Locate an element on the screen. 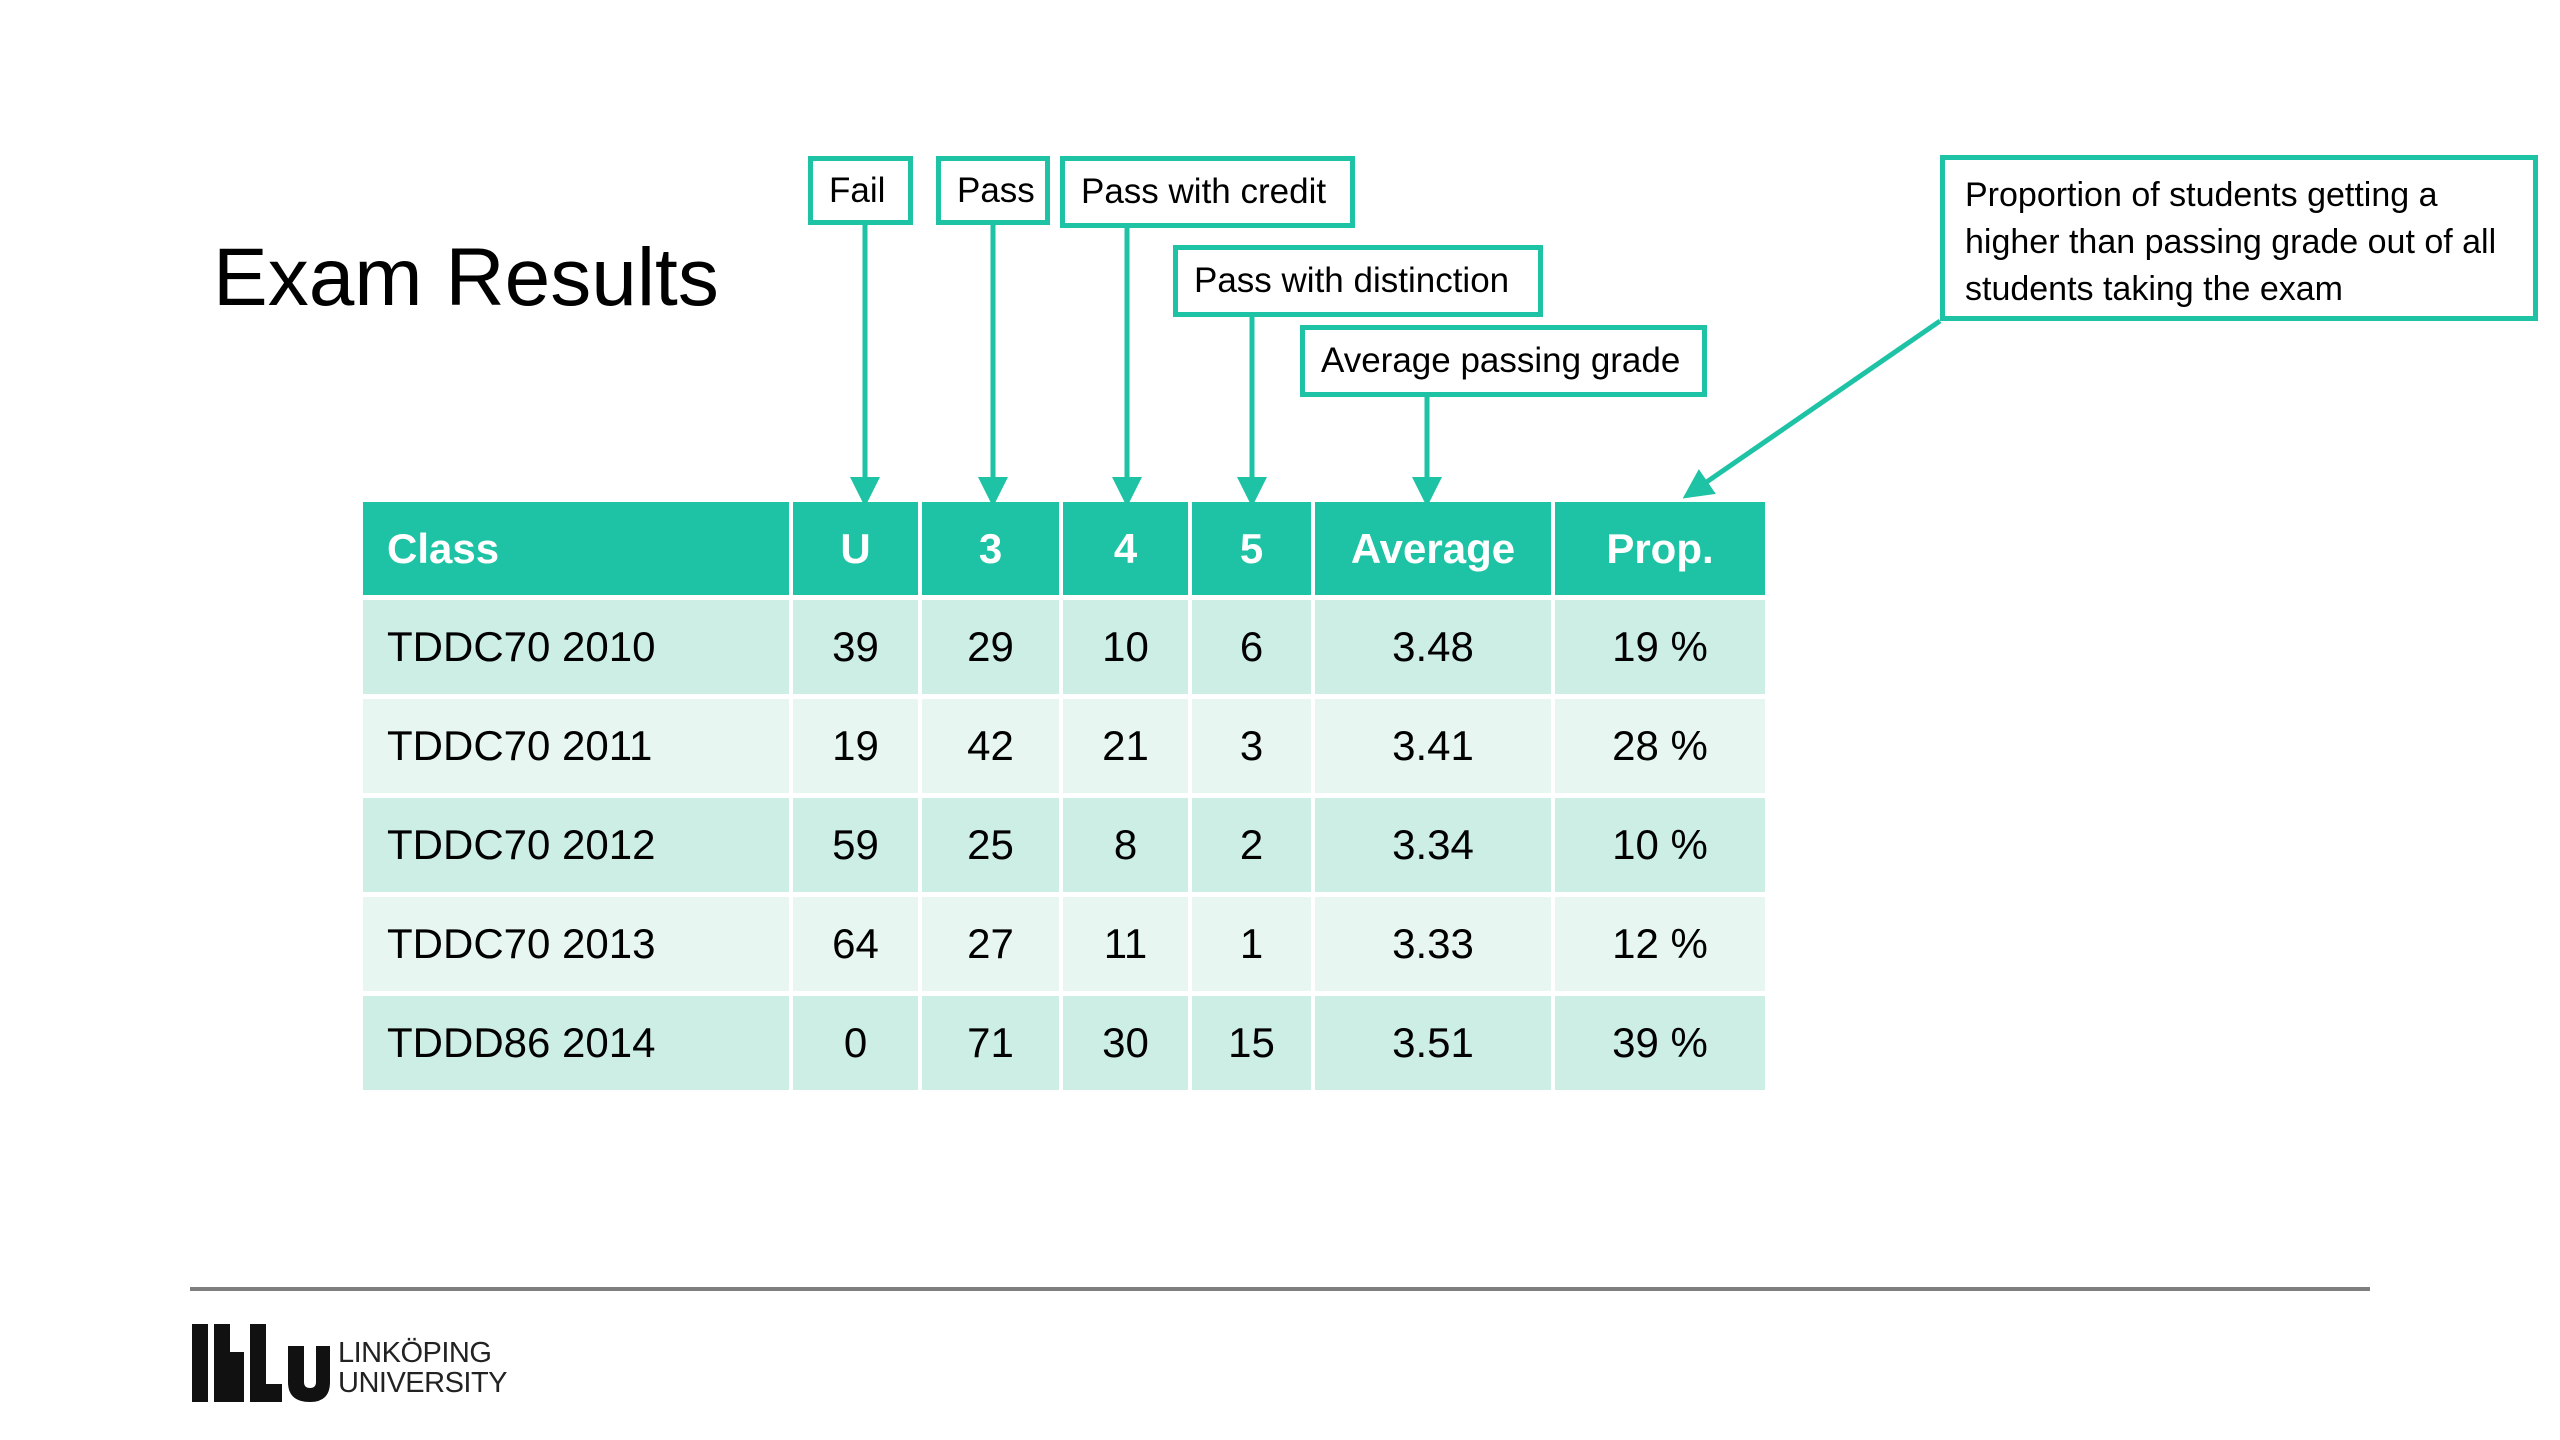  cell-u: 0 is located at coordinates (857, 1045).